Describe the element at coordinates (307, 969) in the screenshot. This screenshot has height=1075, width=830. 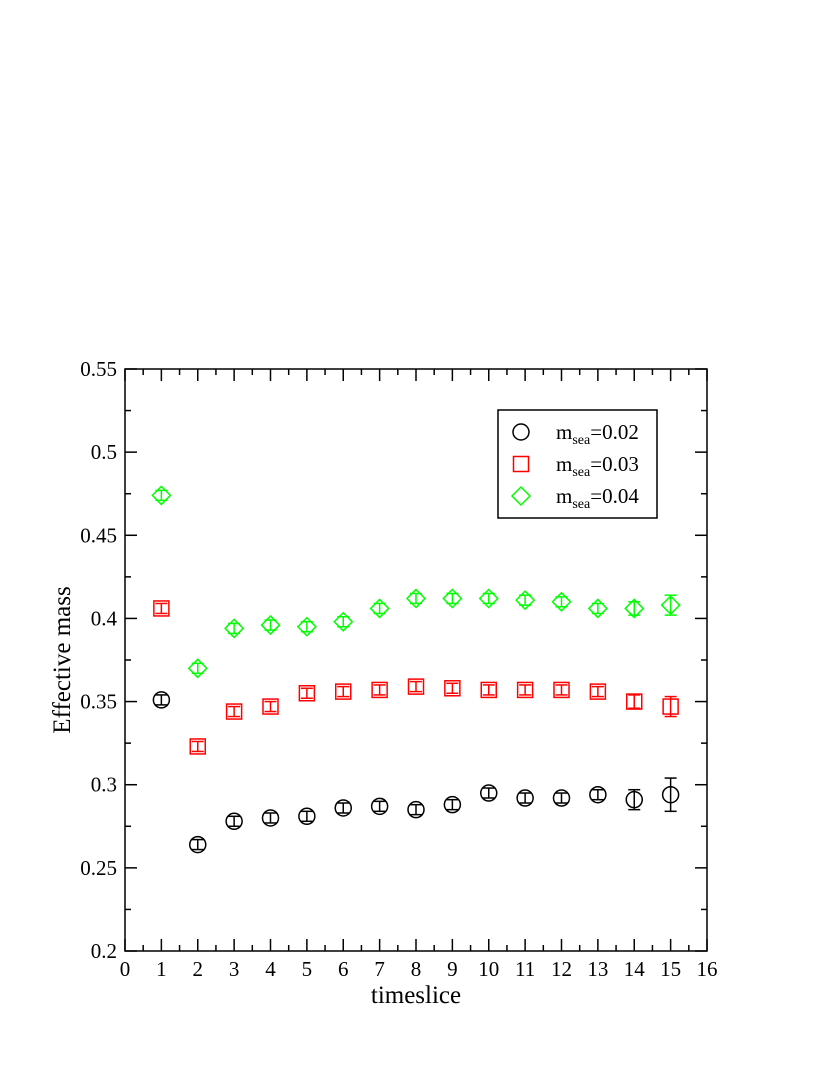
I see `x-tick-label: 5` at that location.